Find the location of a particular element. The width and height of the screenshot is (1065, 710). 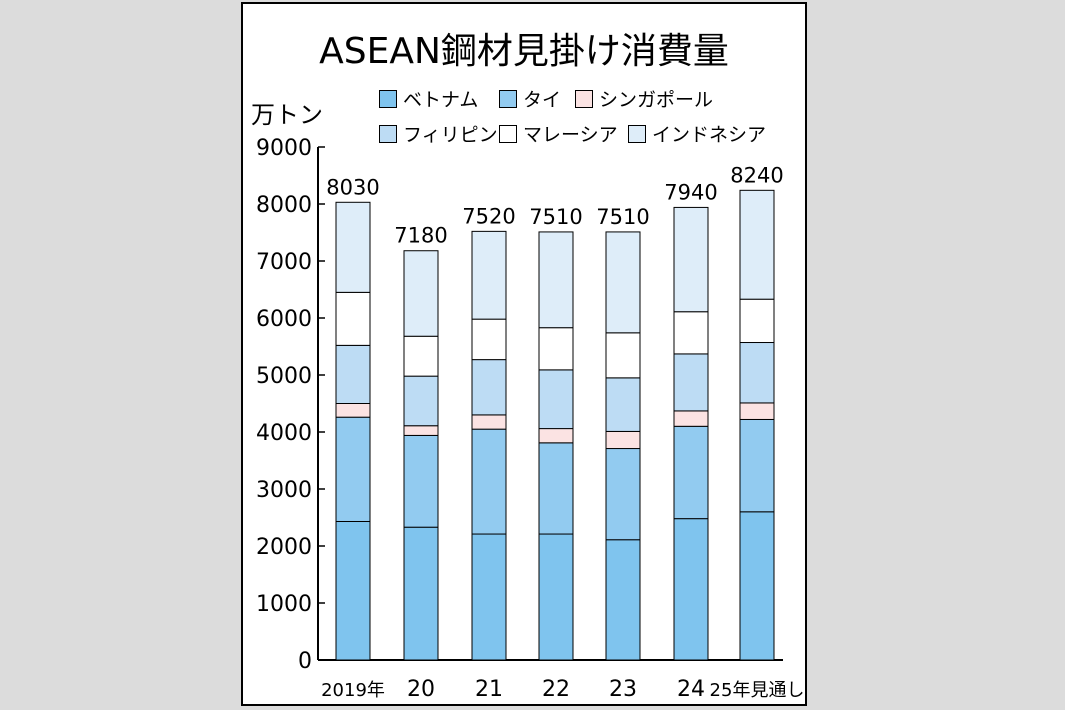

legend-item-thailand: タイ is located at coordinates (530, 98).